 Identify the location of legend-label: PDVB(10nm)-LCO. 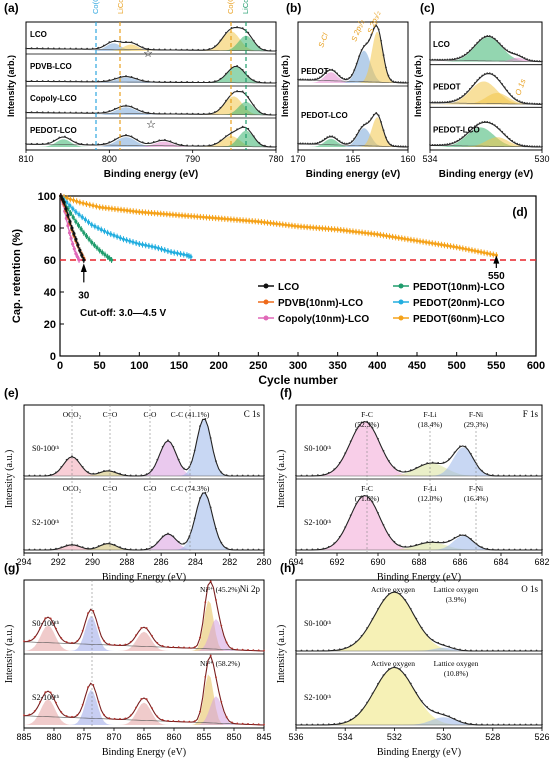
(320, 303).